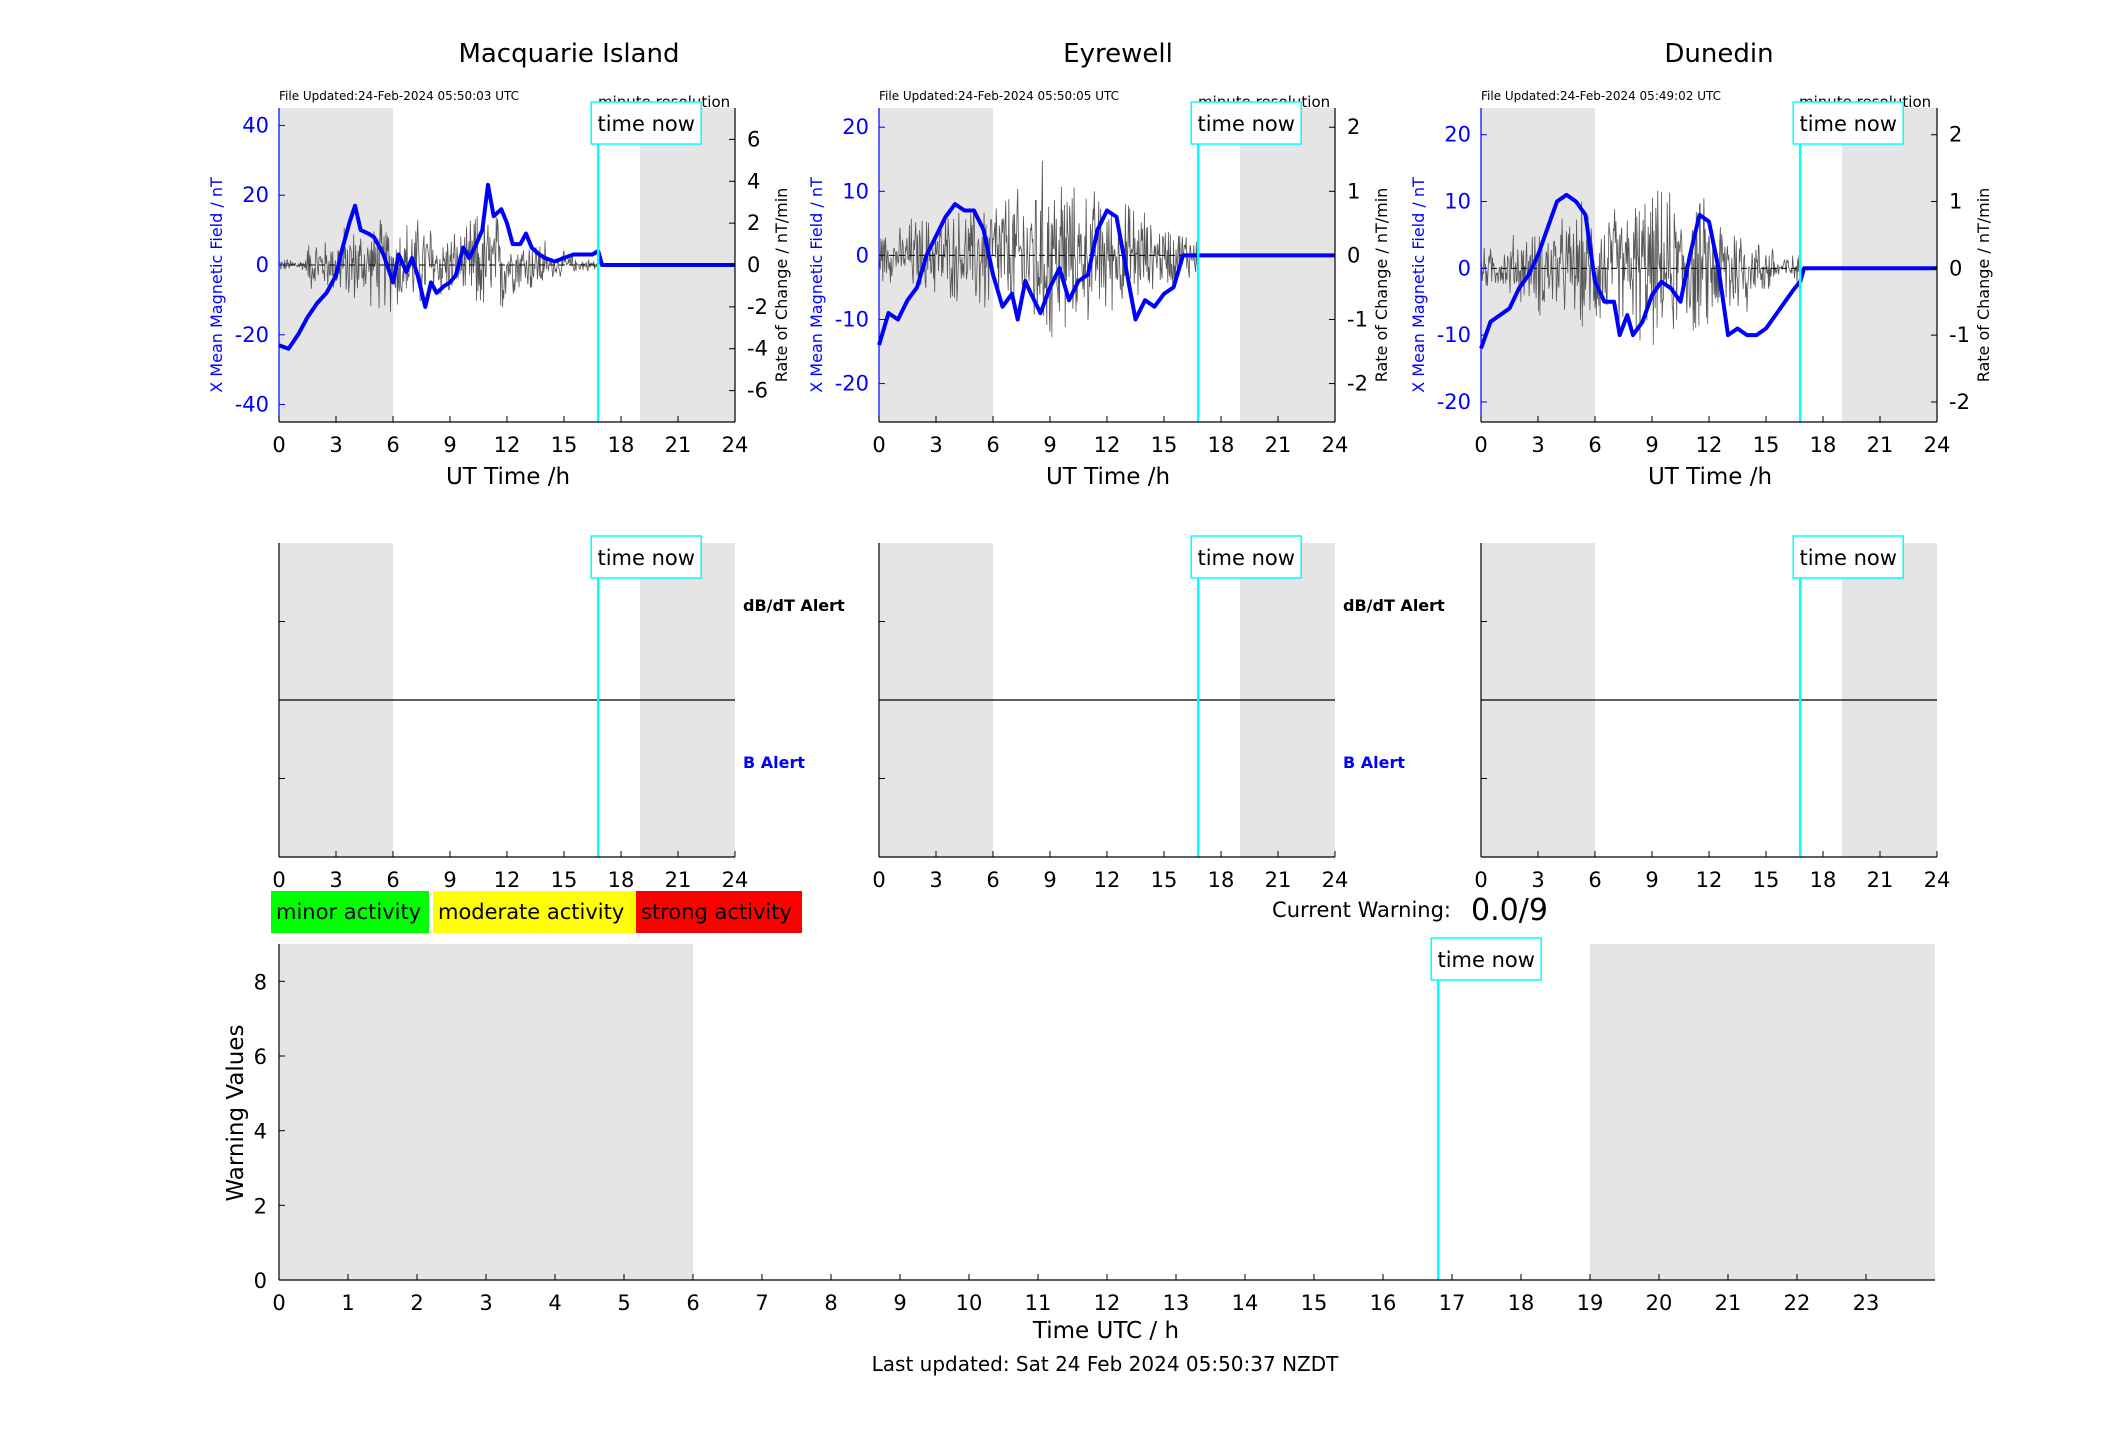 This screenshot has width=2117, height=1441. Describe the element at coordinates (794, 605) in the screenshot. I see `alert-label-dbdt-macquarie: dB/dT Alert` at that location.